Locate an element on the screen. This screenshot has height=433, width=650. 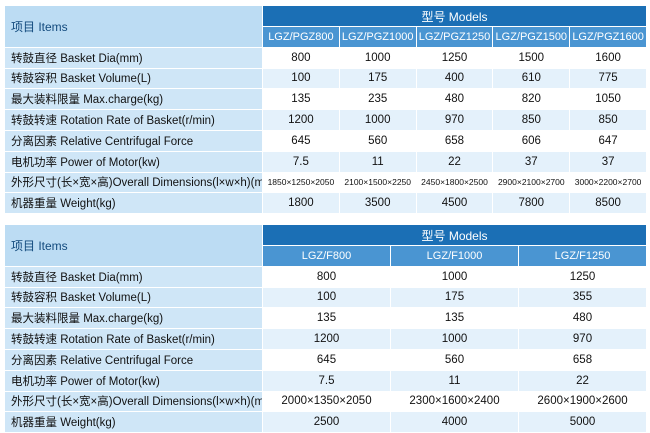
data-row: 转鼓直径 Basket Dia(mm) 800 1000 1250 1500 1600 is located at coordinates (325, 57).